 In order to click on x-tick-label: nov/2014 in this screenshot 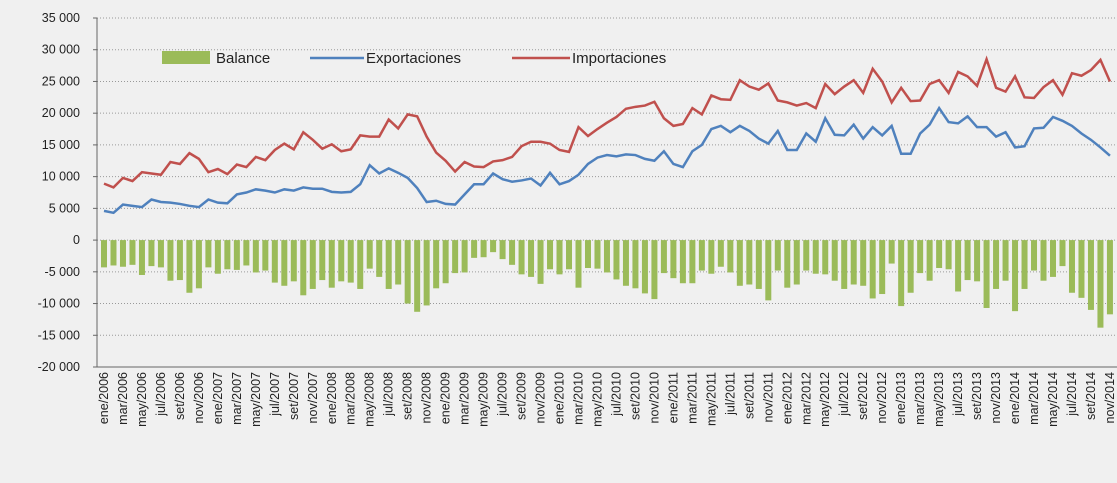, I will do `click(1110, 397)`.